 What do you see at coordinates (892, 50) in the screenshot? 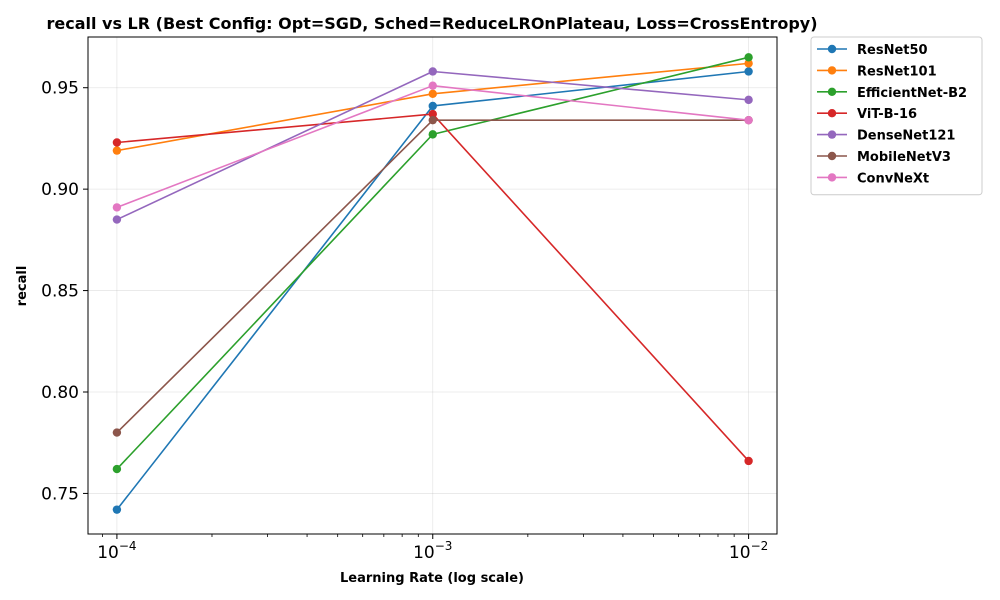
I see `legend-entry: ResNet50` at bounding box center [892, 50].